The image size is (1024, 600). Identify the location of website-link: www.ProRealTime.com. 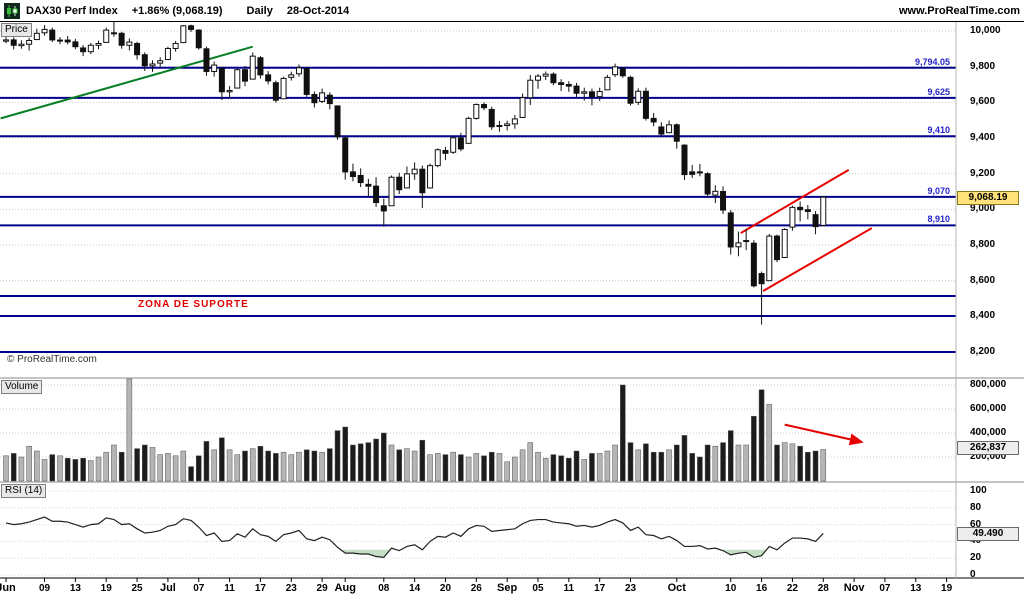
(959, 10).